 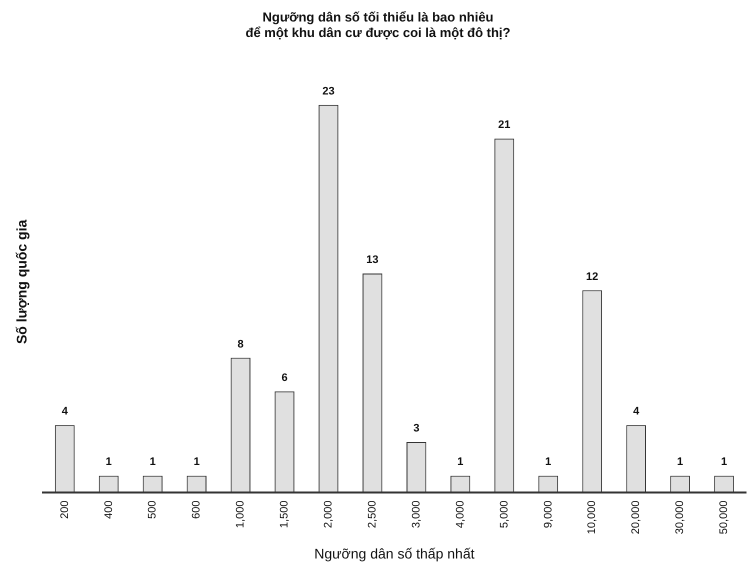 What do you see at coordinates (636, 517) in the screenshot?
I see `x-tick-label: 20,000` at bounding box center [636, 517].